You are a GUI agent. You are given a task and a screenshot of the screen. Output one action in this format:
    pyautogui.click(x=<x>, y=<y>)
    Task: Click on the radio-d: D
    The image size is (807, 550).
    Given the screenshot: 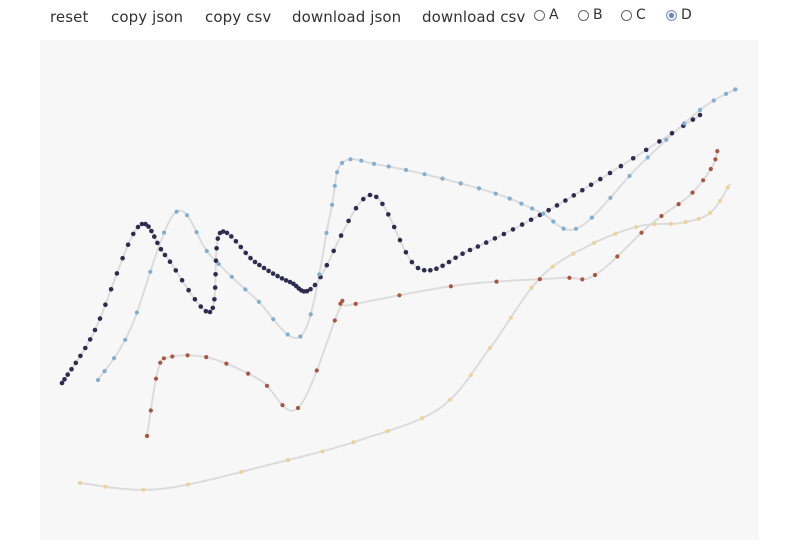 What is the action you would take?
    pyautogui.click(x=679, y=15)
    